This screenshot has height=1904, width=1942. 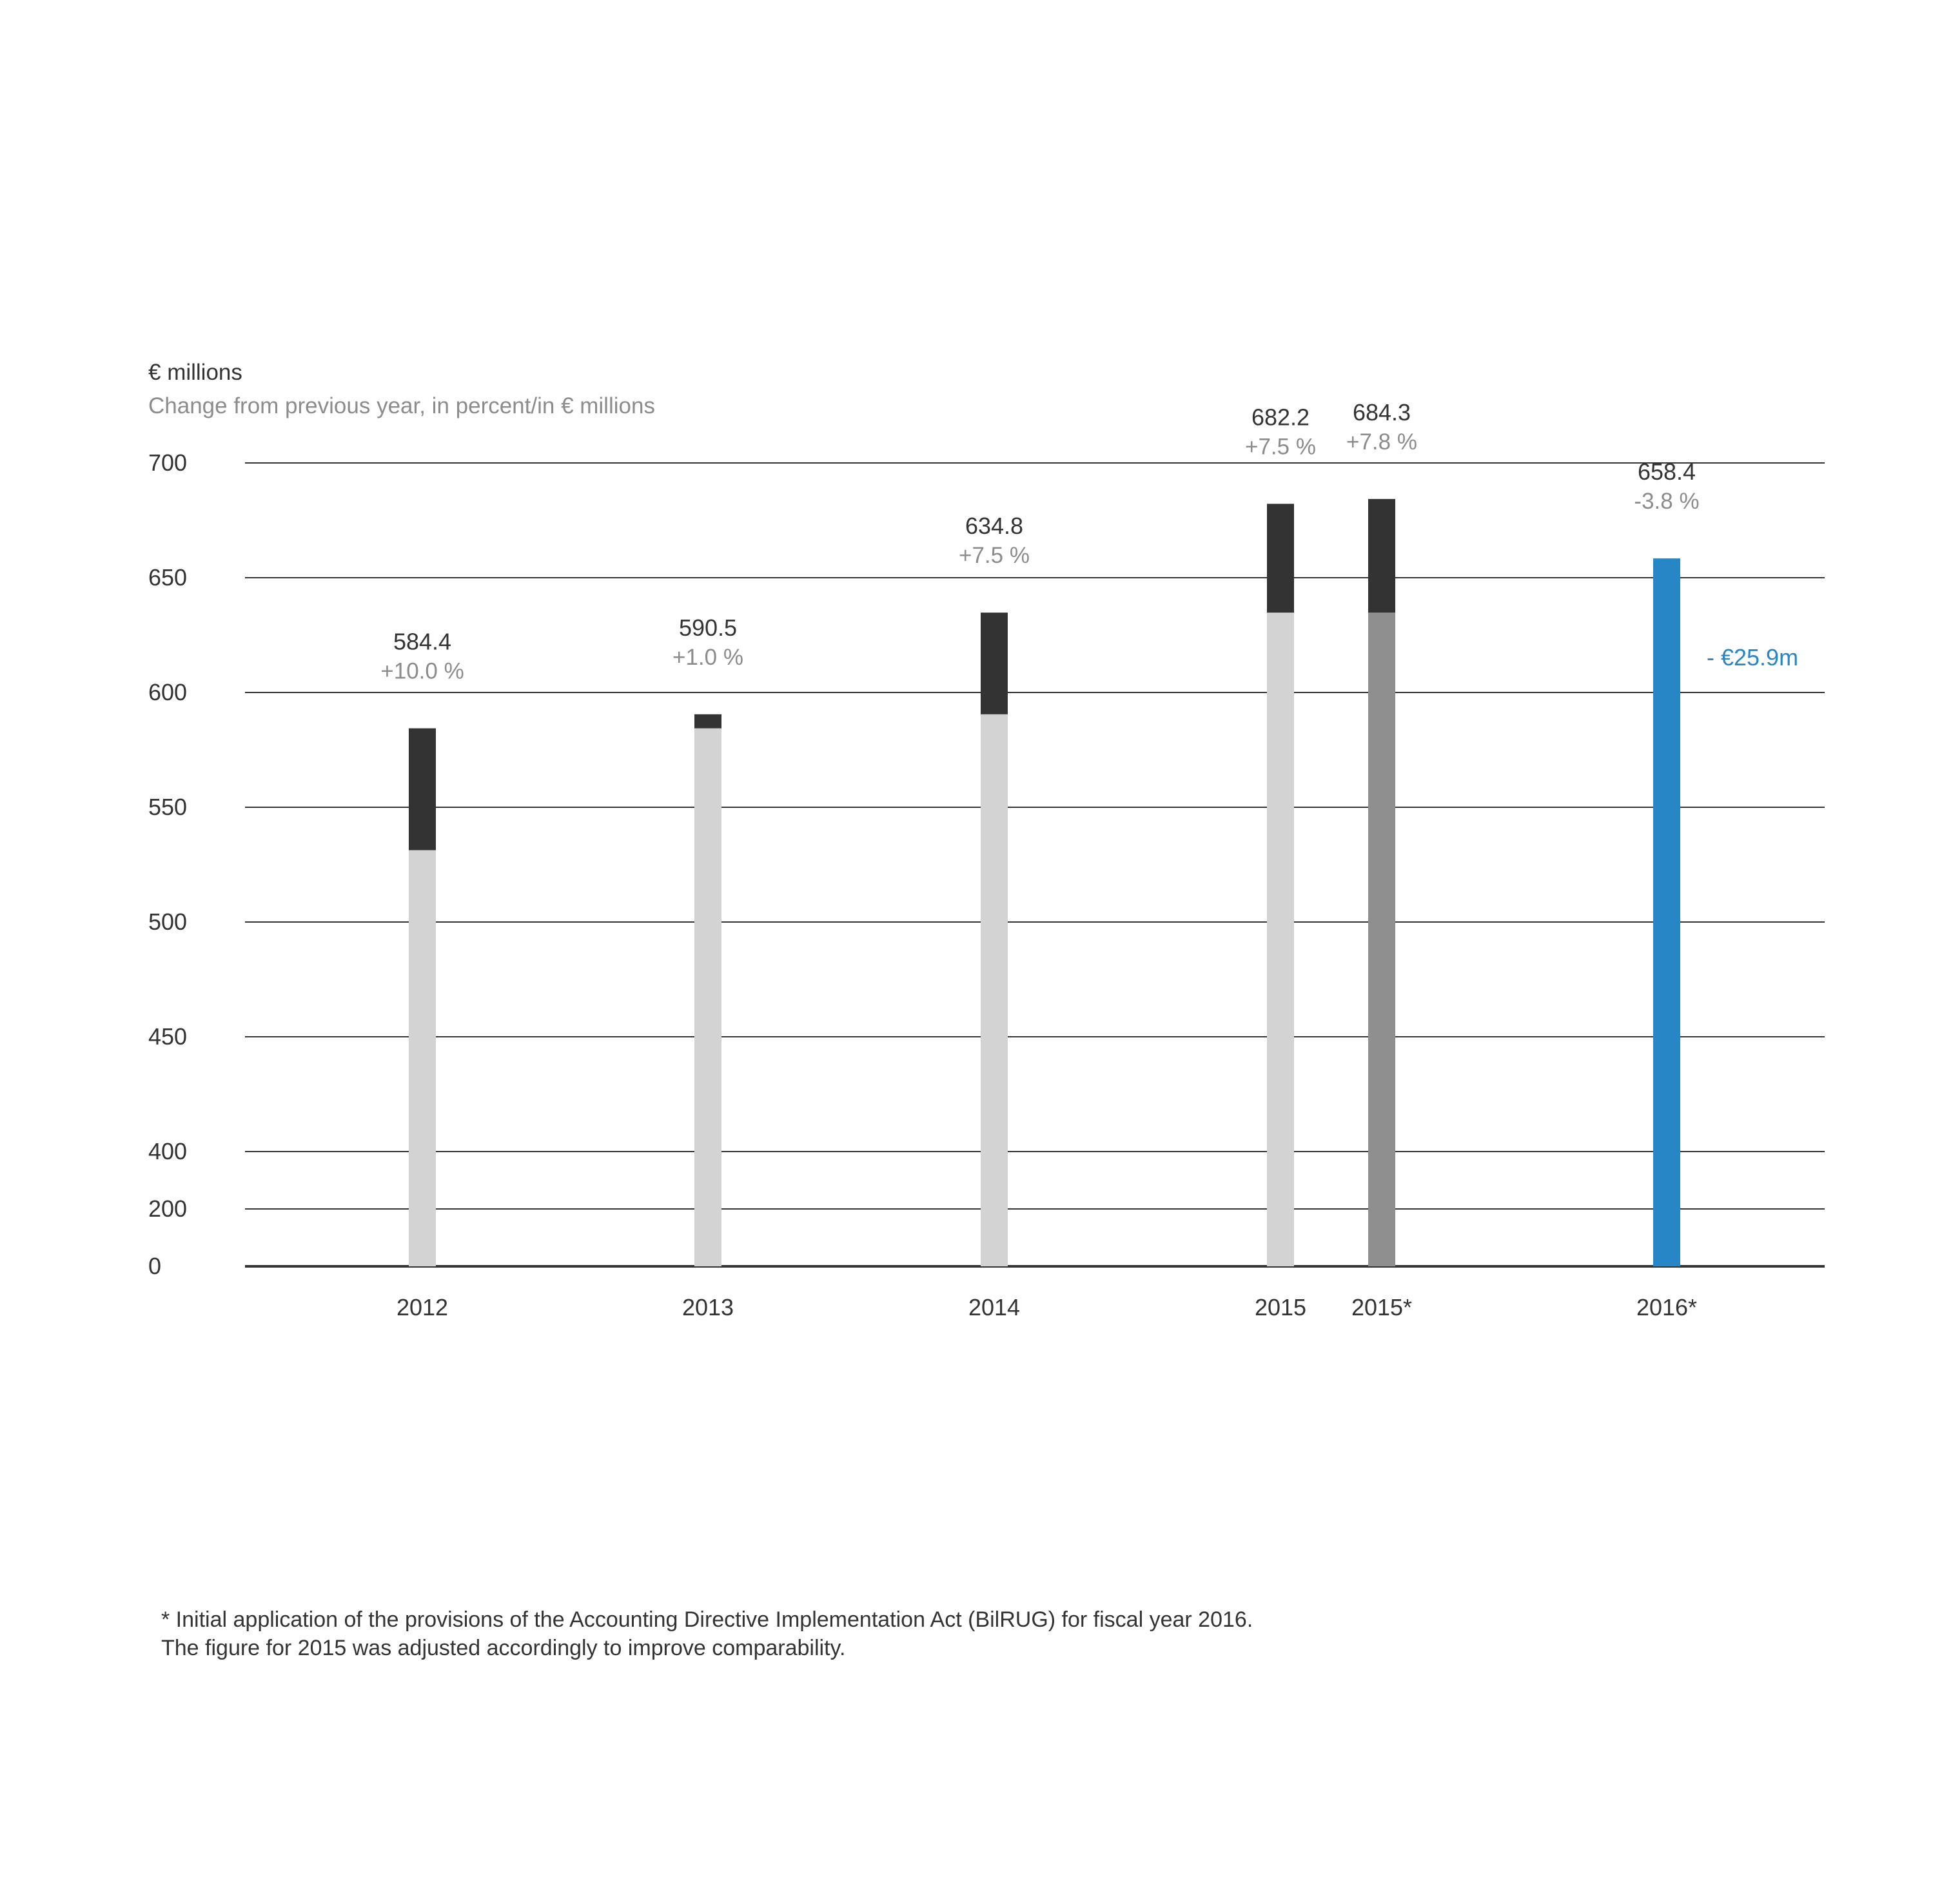 What do you see at coordinates (1280, 939) in the screenshot?
I see `bar-base-2015` at bounding box center [1280, 939].